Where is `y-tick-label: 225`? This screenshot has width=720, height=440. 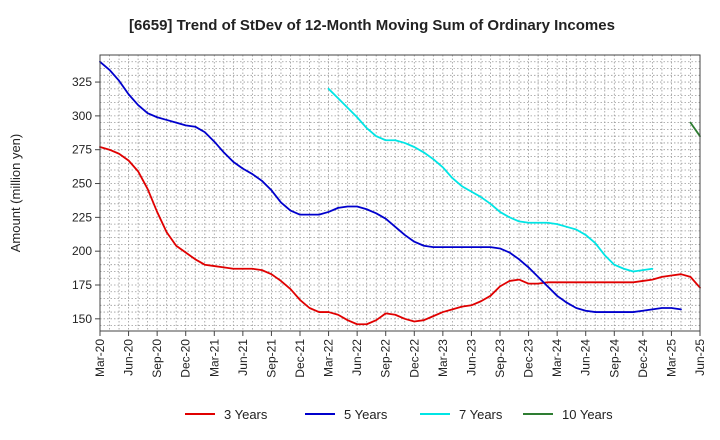 y-tick-label: 225 is located at coordinates (82, 217).